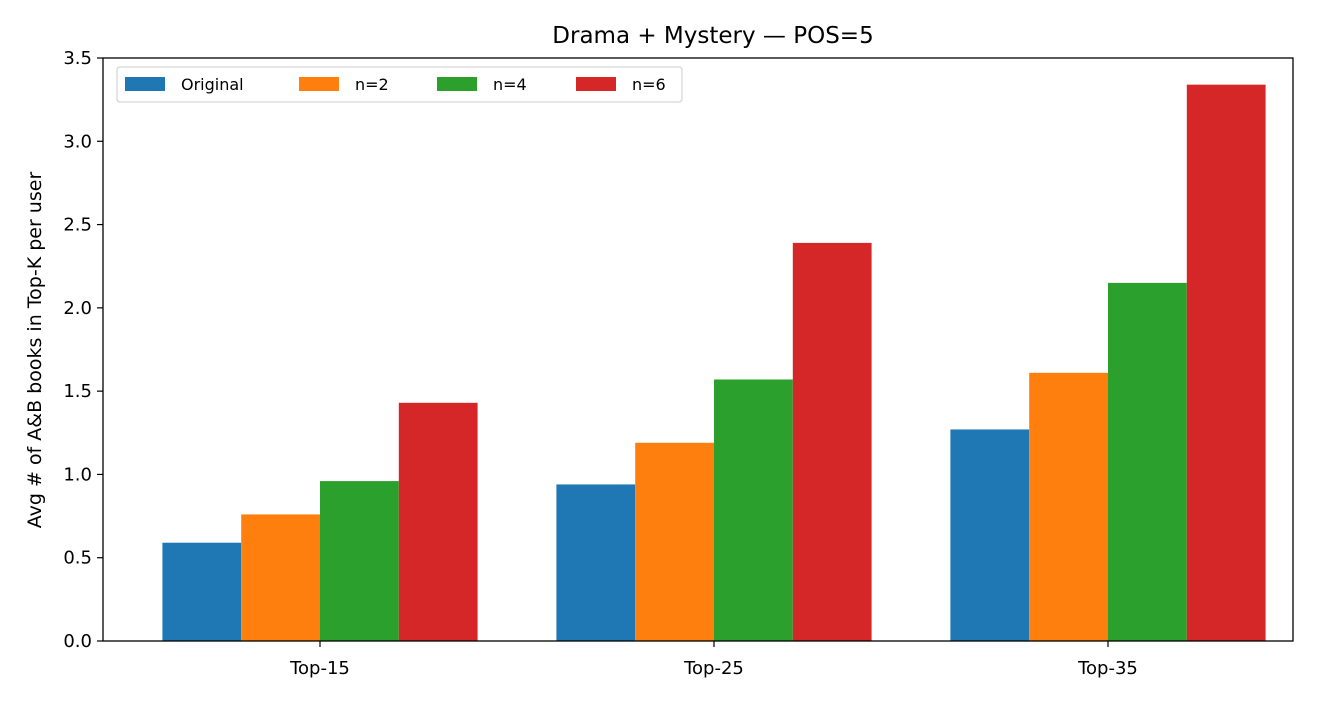  I want to click on x-tick-label: Top-35, so click(1107, 668).